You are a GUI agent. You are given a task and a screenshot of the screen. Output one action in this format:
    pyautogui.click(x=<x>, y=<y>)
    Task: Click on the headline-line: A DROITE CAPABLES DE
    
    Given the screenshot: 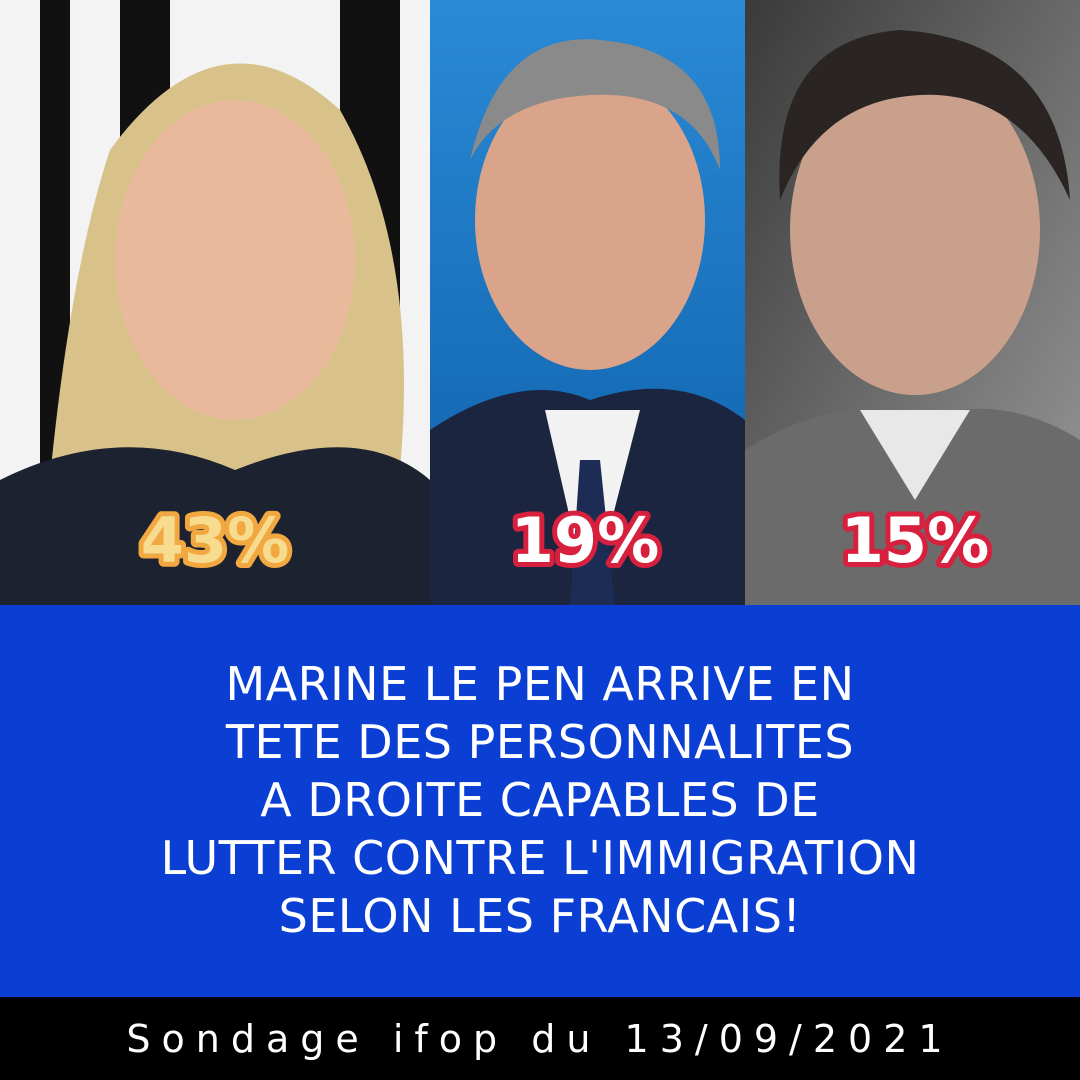 What is the action you would take?
    pyautogui.click(x=539, y=800)
    